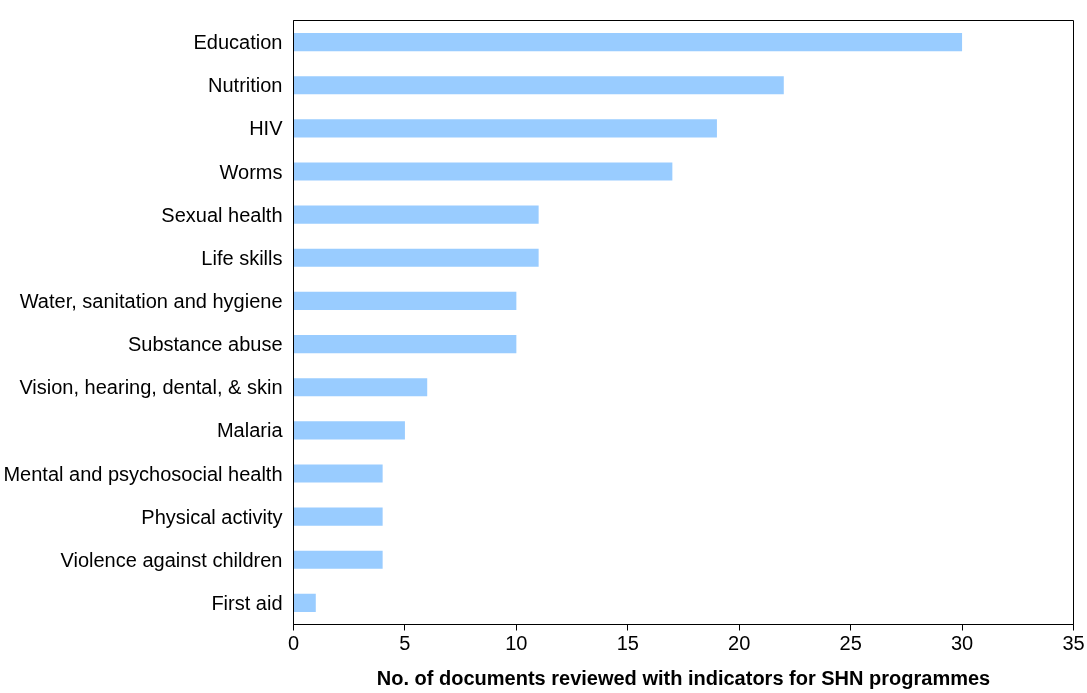 This screenshot has width=1087, height=693. I want to click on x-tick-label: 20, so click(739, 642).